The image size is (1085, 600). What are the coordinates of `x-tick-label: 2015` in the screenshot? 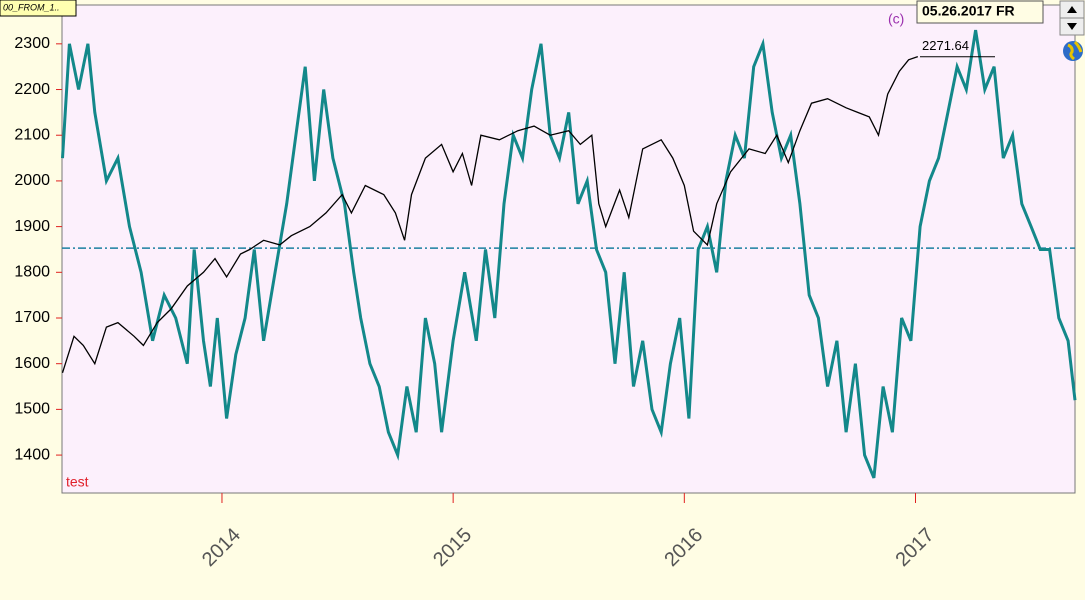 It's located at (452, 547).